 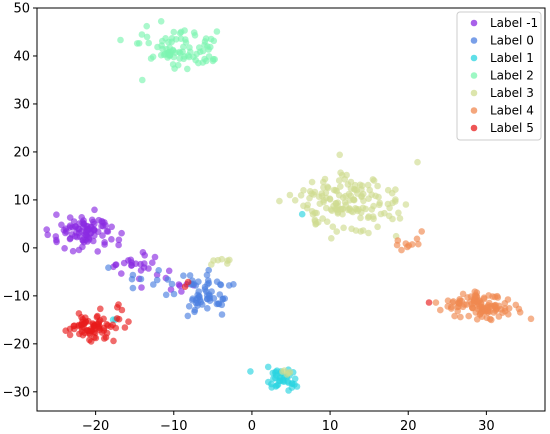 I want to click on legend-label: Label 0, so click(x=512, y=41).